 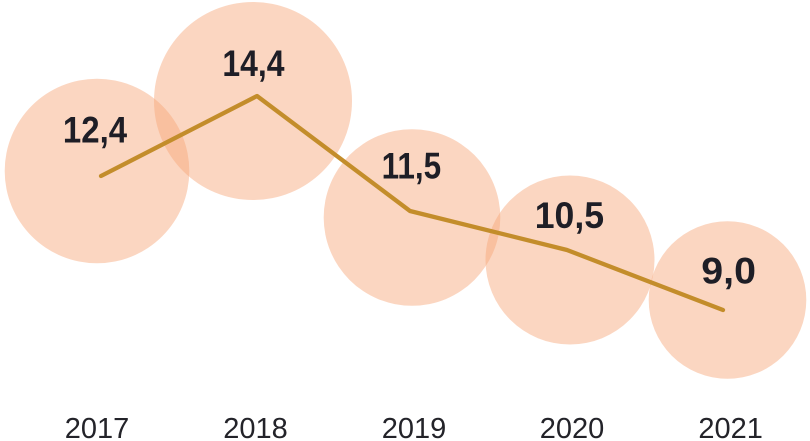 What do you see at coordinates (728, 272) in the screenshot?
I see `svg-text: 9,0` at bounding box center [728, 272].